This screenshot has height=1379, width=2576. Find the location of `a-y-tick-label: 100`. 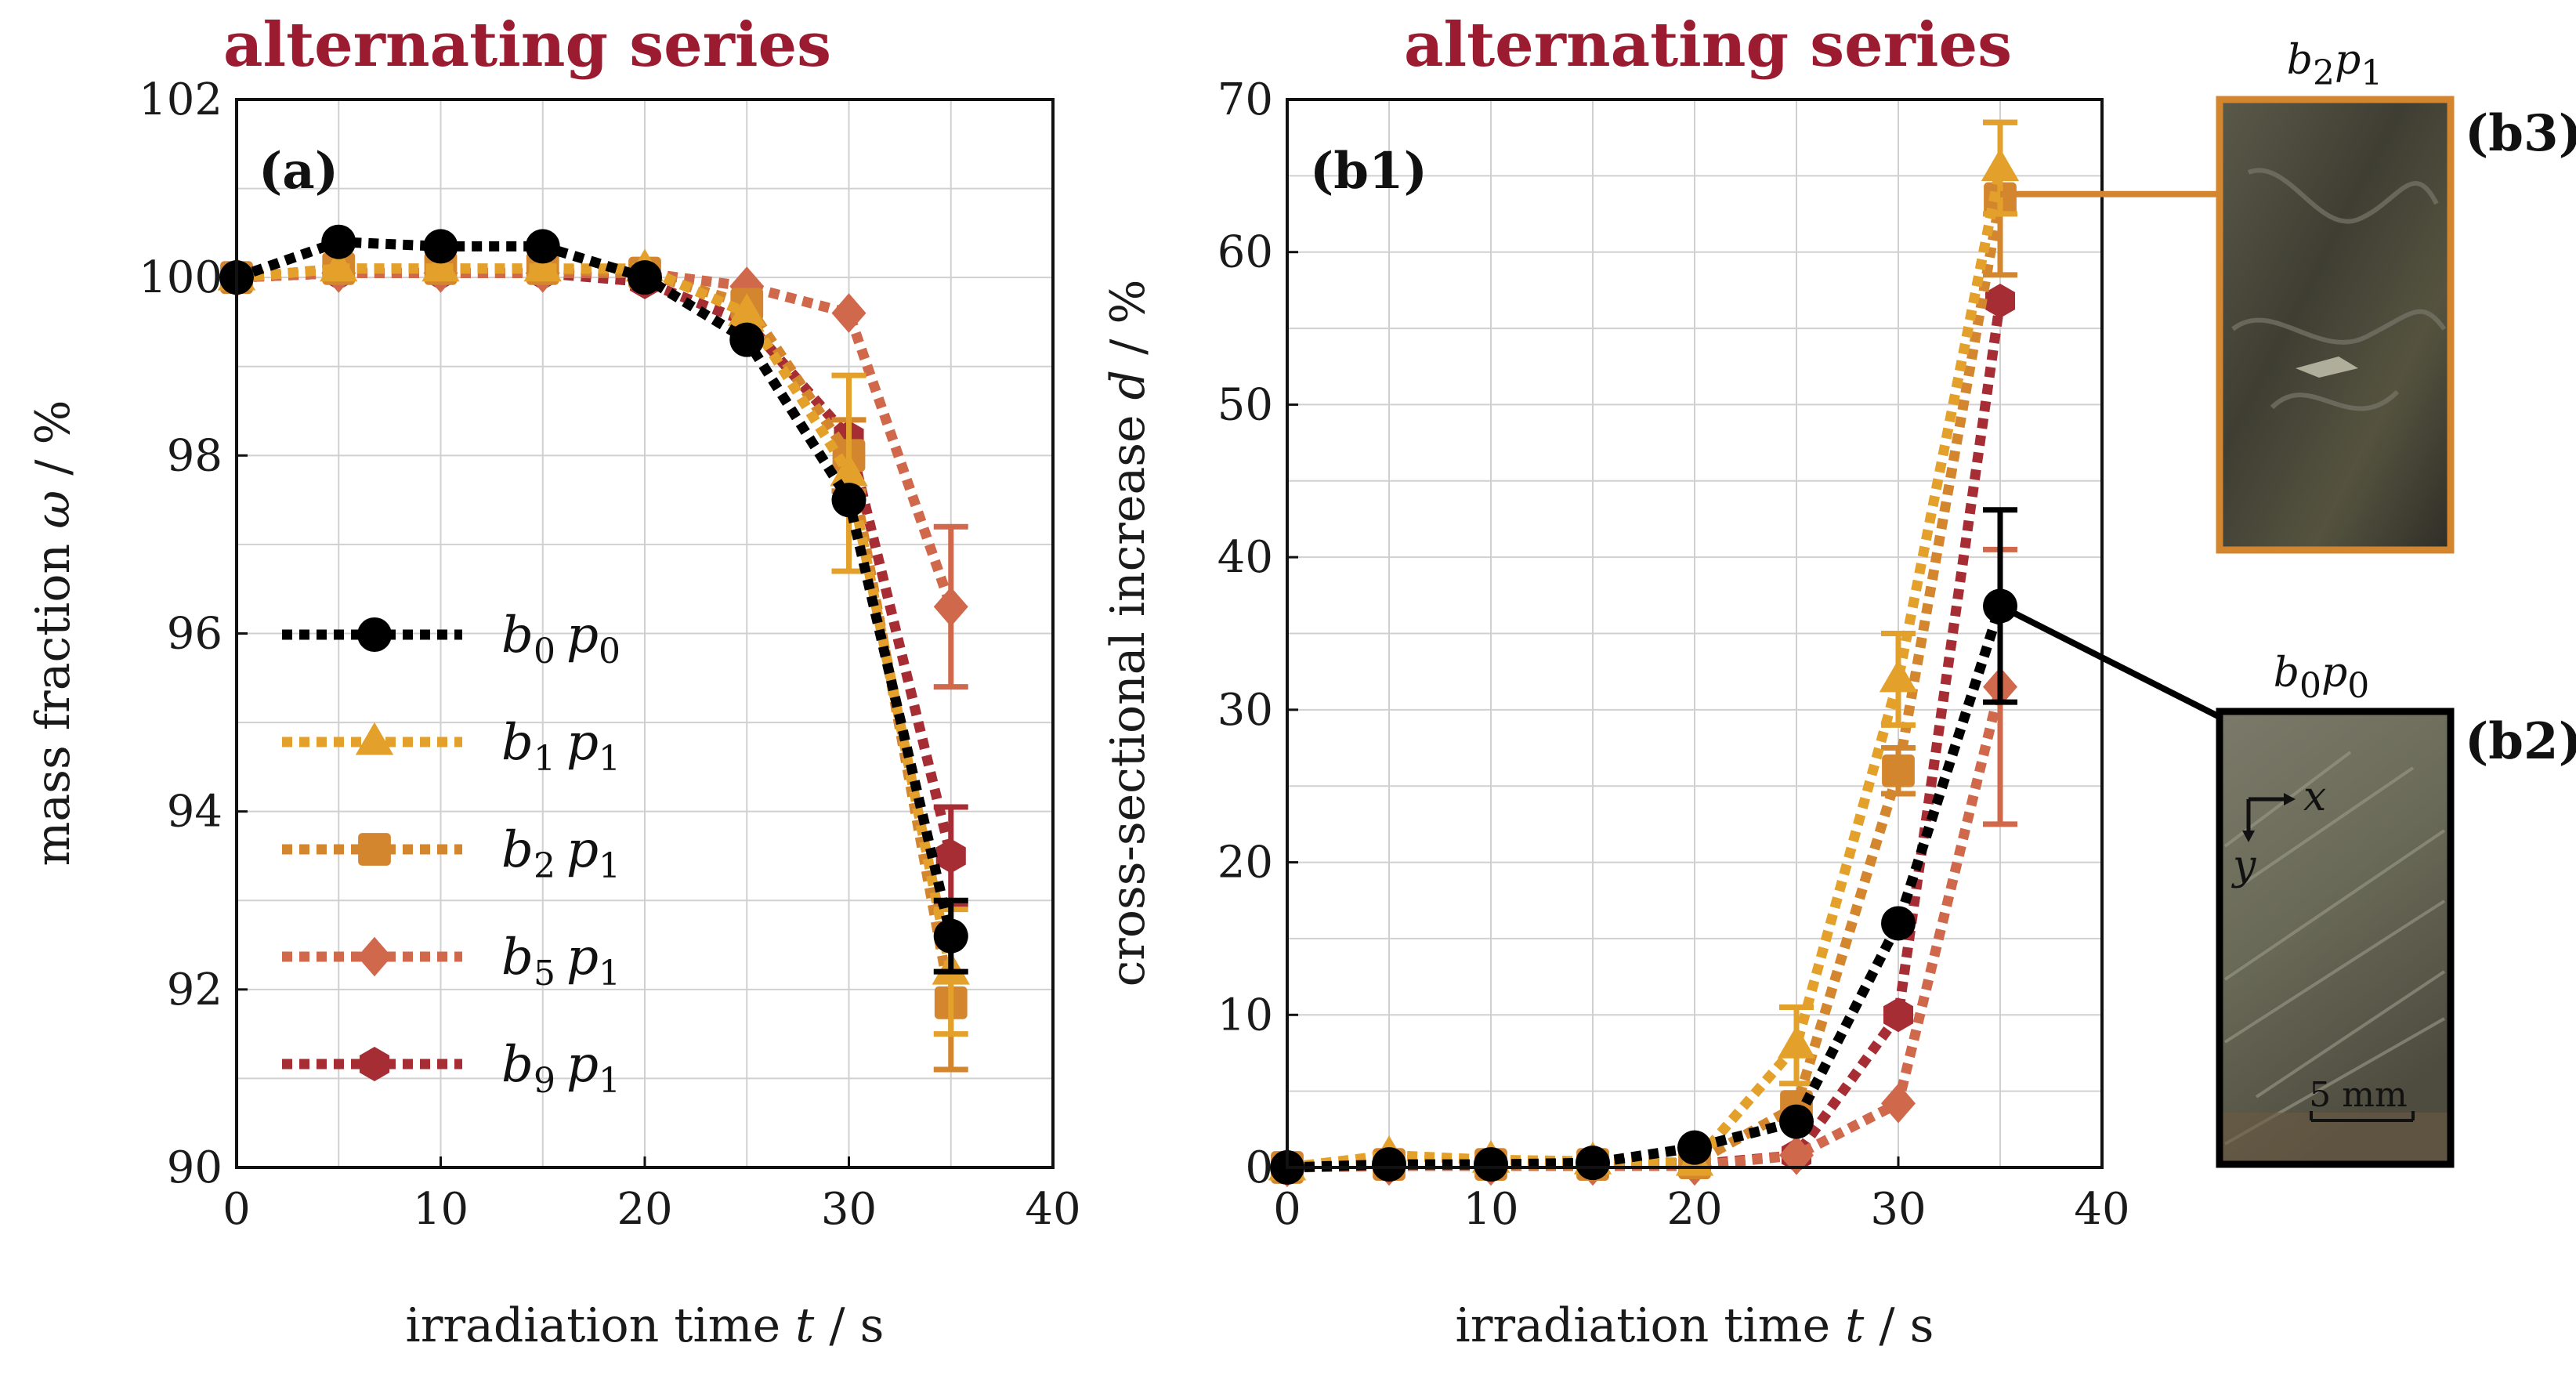

a-y-tick-label: 100 is located at coordinates (181, 277).